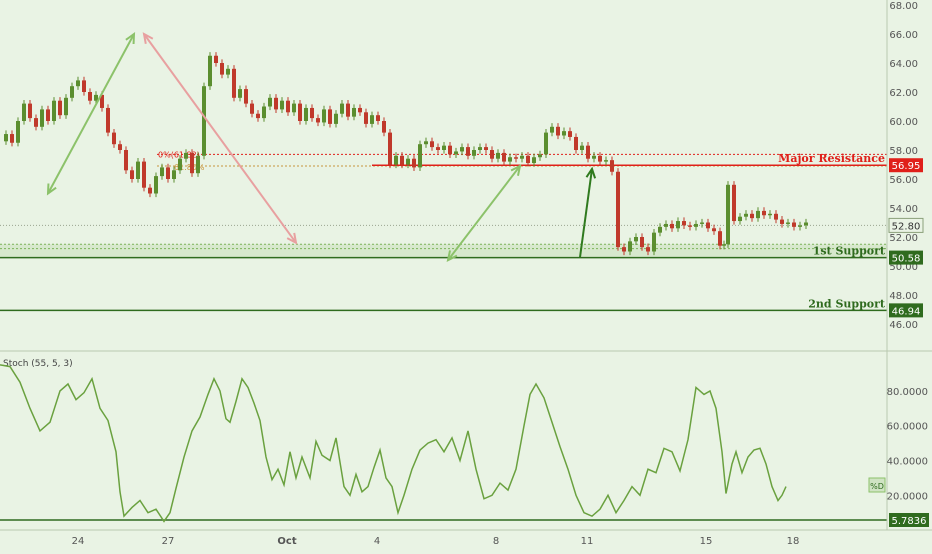 Image resolution: width=932 pixels, height=554 pixels. Describe the element at coordinates (831, 158) in the screenshot. I see `level-label: Major Resistance` at that location.